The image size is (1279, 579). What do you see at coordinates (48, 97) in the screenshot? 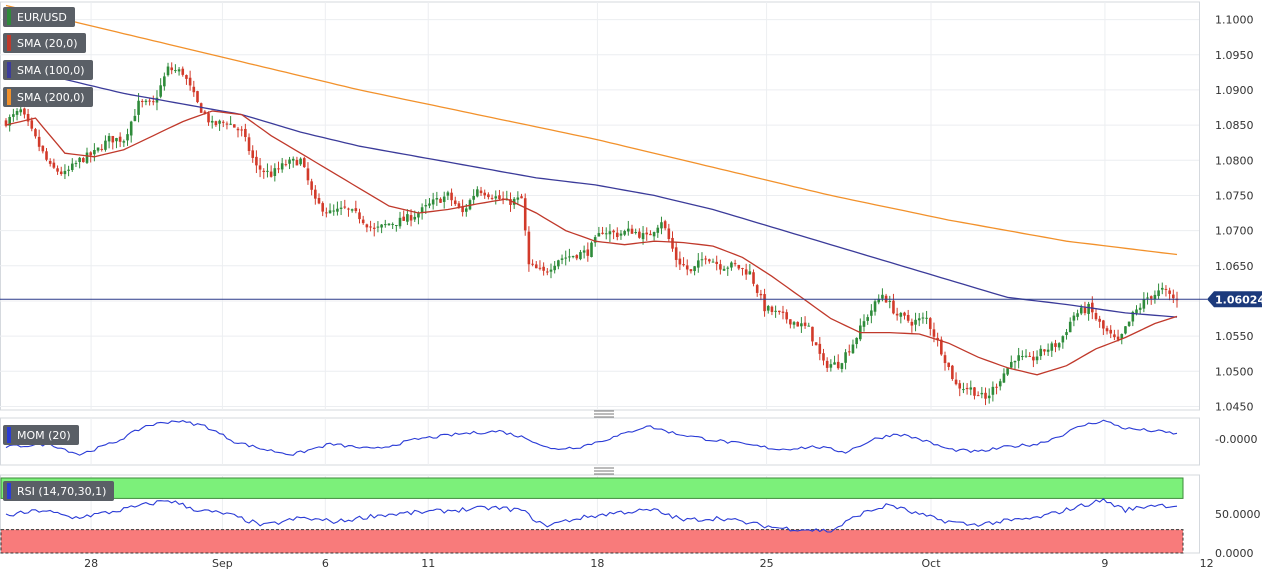
I see `legend-sma200: SMA (200,0)` at bounding box center [48, 97].